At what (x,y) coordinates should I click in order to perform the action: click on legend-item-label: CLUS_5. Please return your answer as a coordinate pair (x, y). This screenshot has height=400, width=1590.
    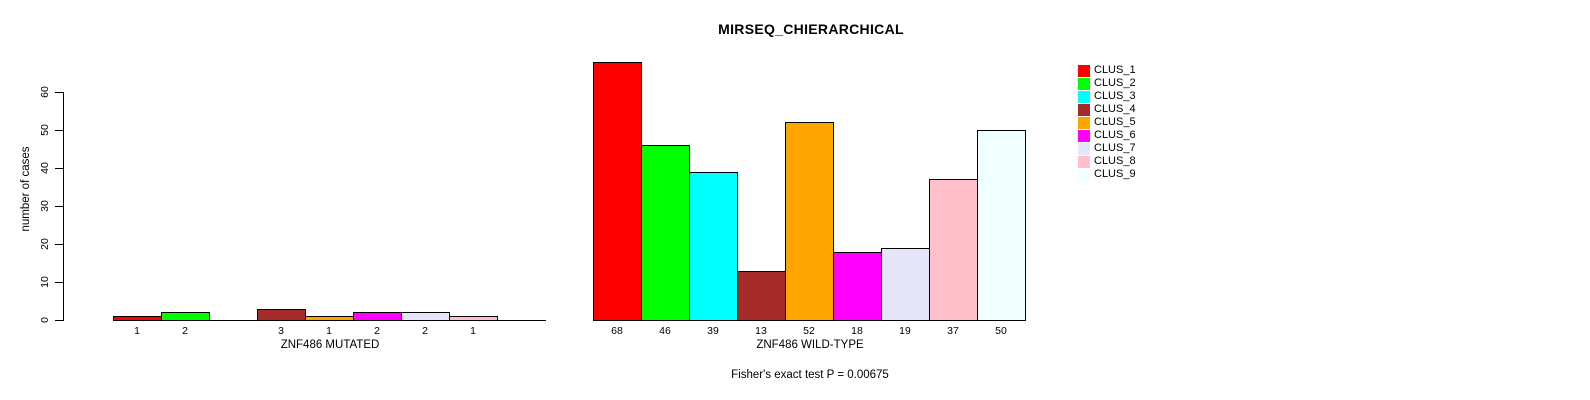
    Looking at the image, I should click on (1115, 122).